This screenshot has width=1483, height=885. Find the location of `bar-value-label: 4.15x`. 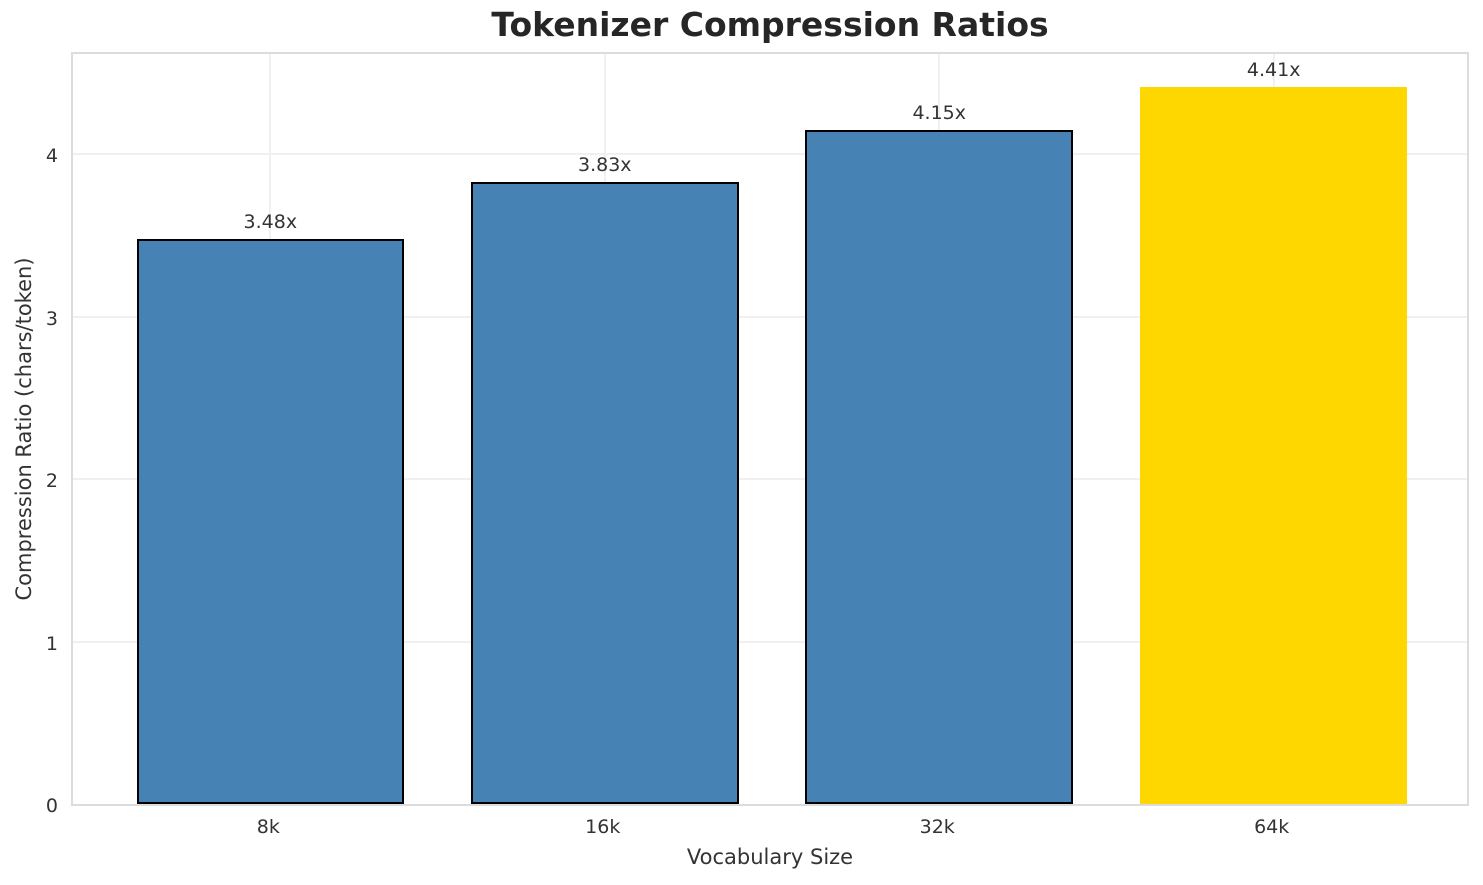

bar-value-label: 4.15x is located at coordinates (939, 112).